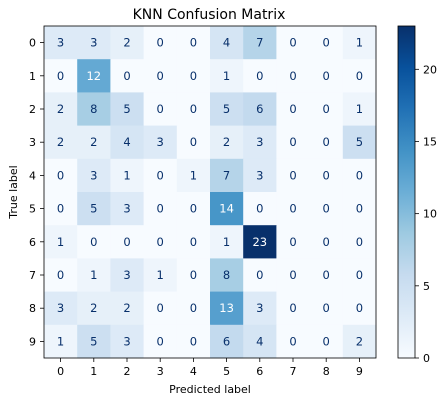 The width and height of the screenshot is (445, 403). What do you see at coordinates (60, 371) in the screenshot?
I see `x-tick-label: 0` at bounding box center [60, 371].